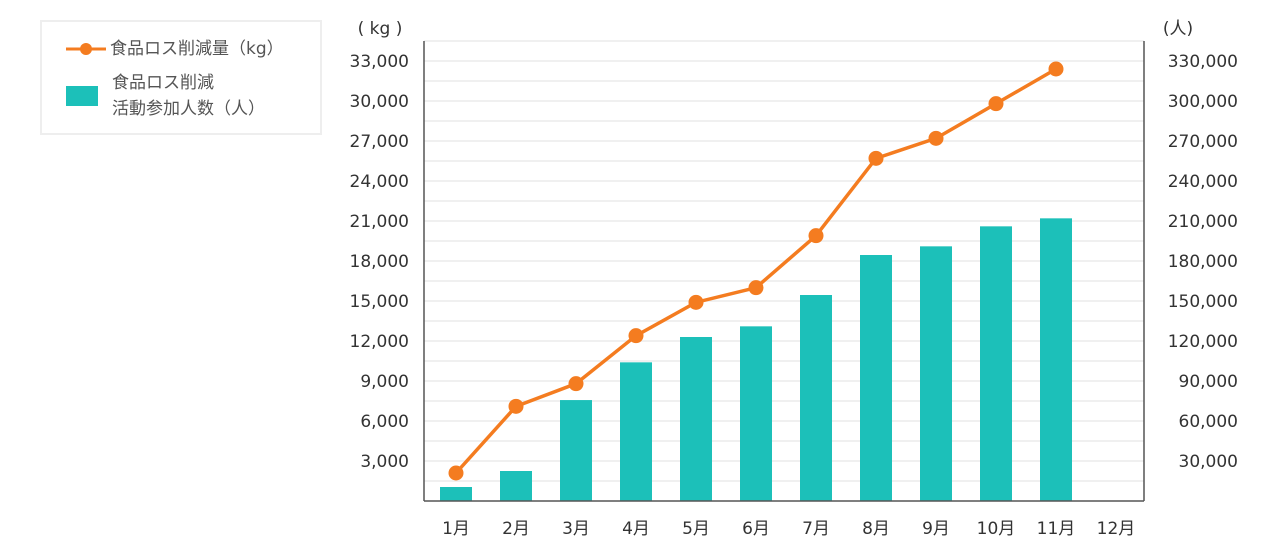  What do you see at coordinates (380, 29) in the screenshot?
I see `left-axis-label: ( kg )` at bounding box center [380, 29].